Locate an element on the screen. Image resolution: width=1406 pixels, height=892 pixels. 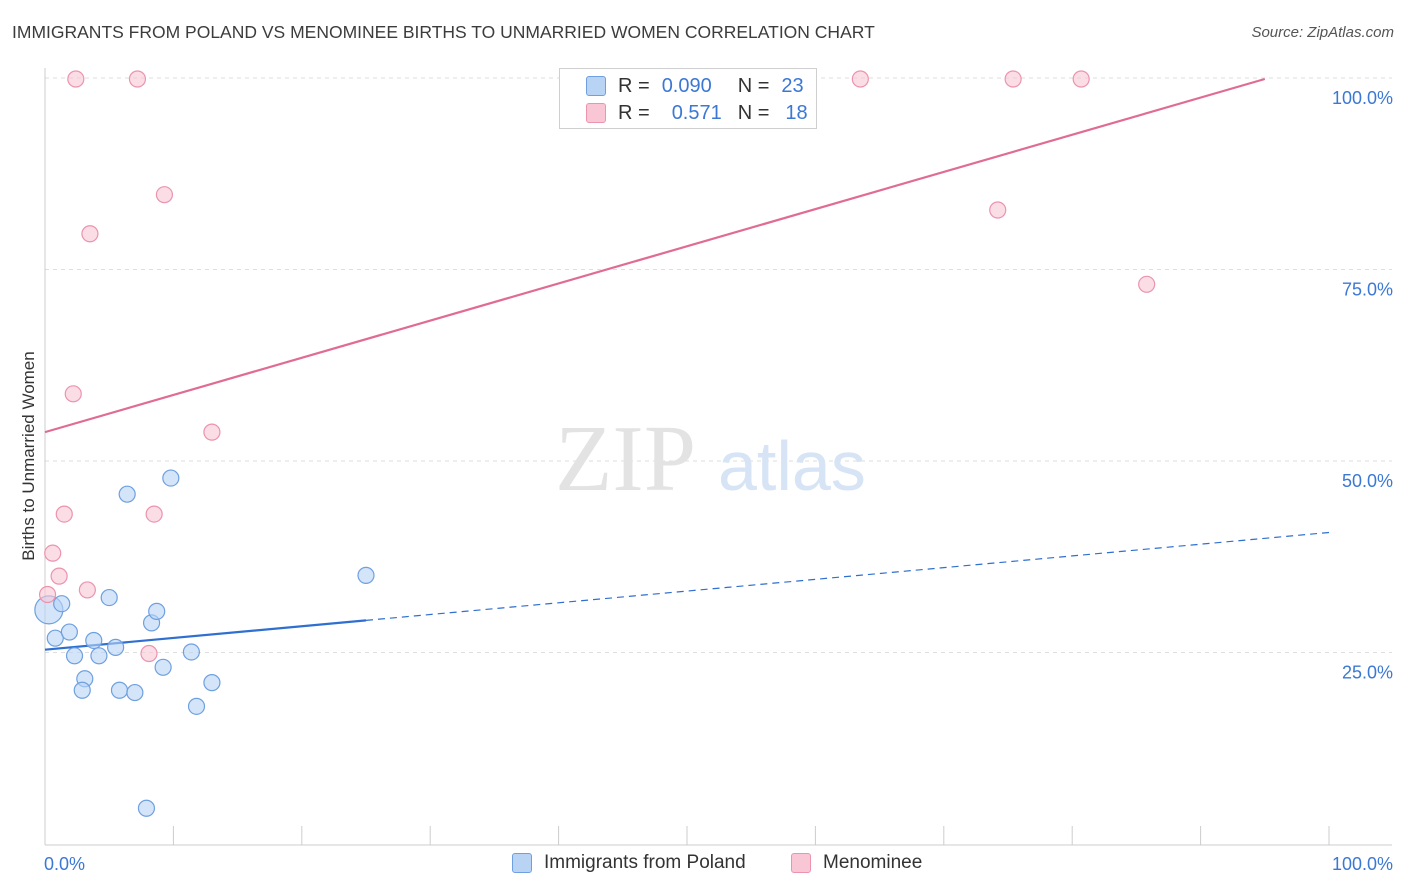
x-tick-label: 0.0% is located at coordinates (64, 864).